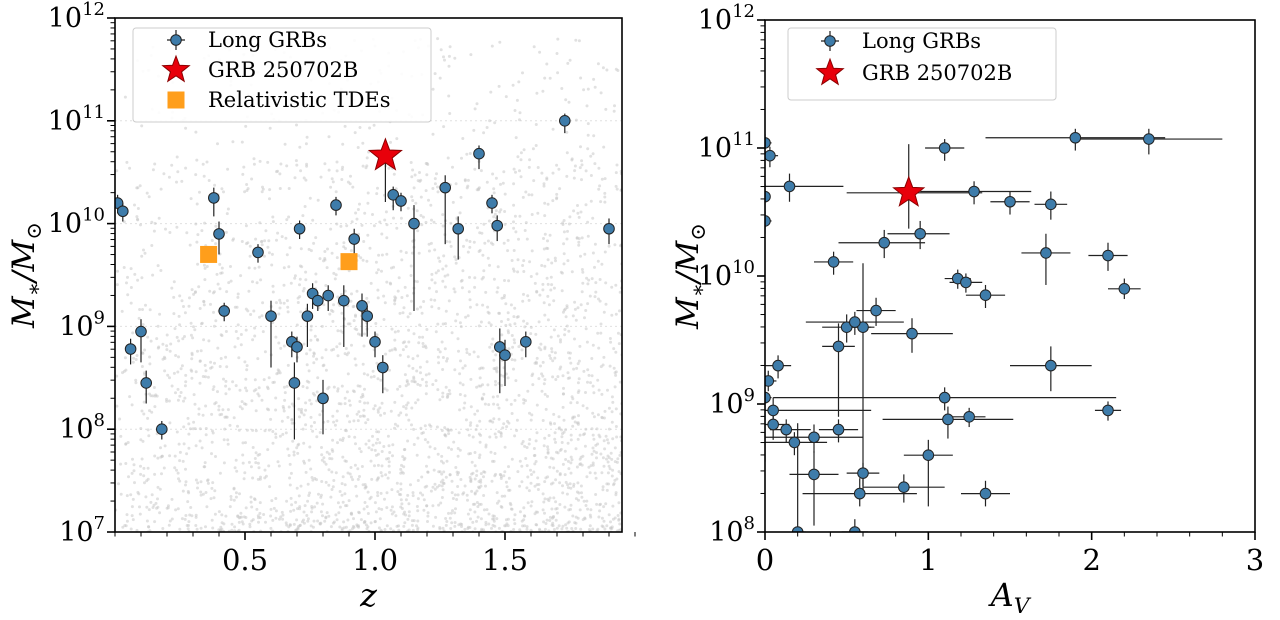  I want to click on y-tick-label: 10⁷, so click(82, 530).